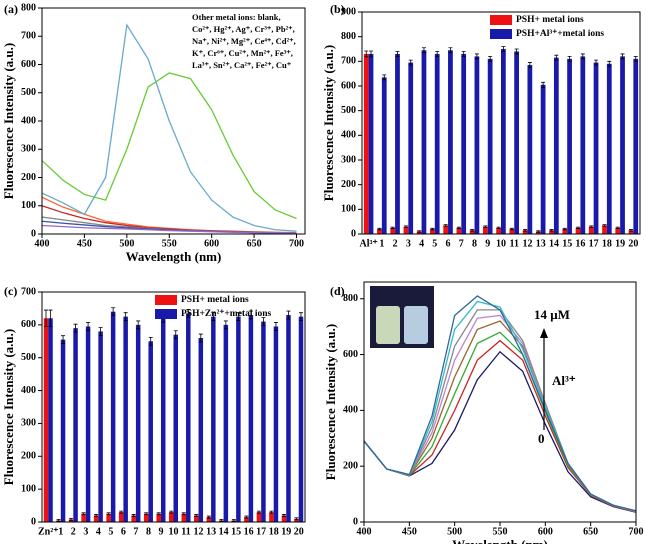 The image size is (646, 544). What do you see at coordinates (541, 438) in the screenshot?
I see `annotation: 0` at bounding box center [541, 438].